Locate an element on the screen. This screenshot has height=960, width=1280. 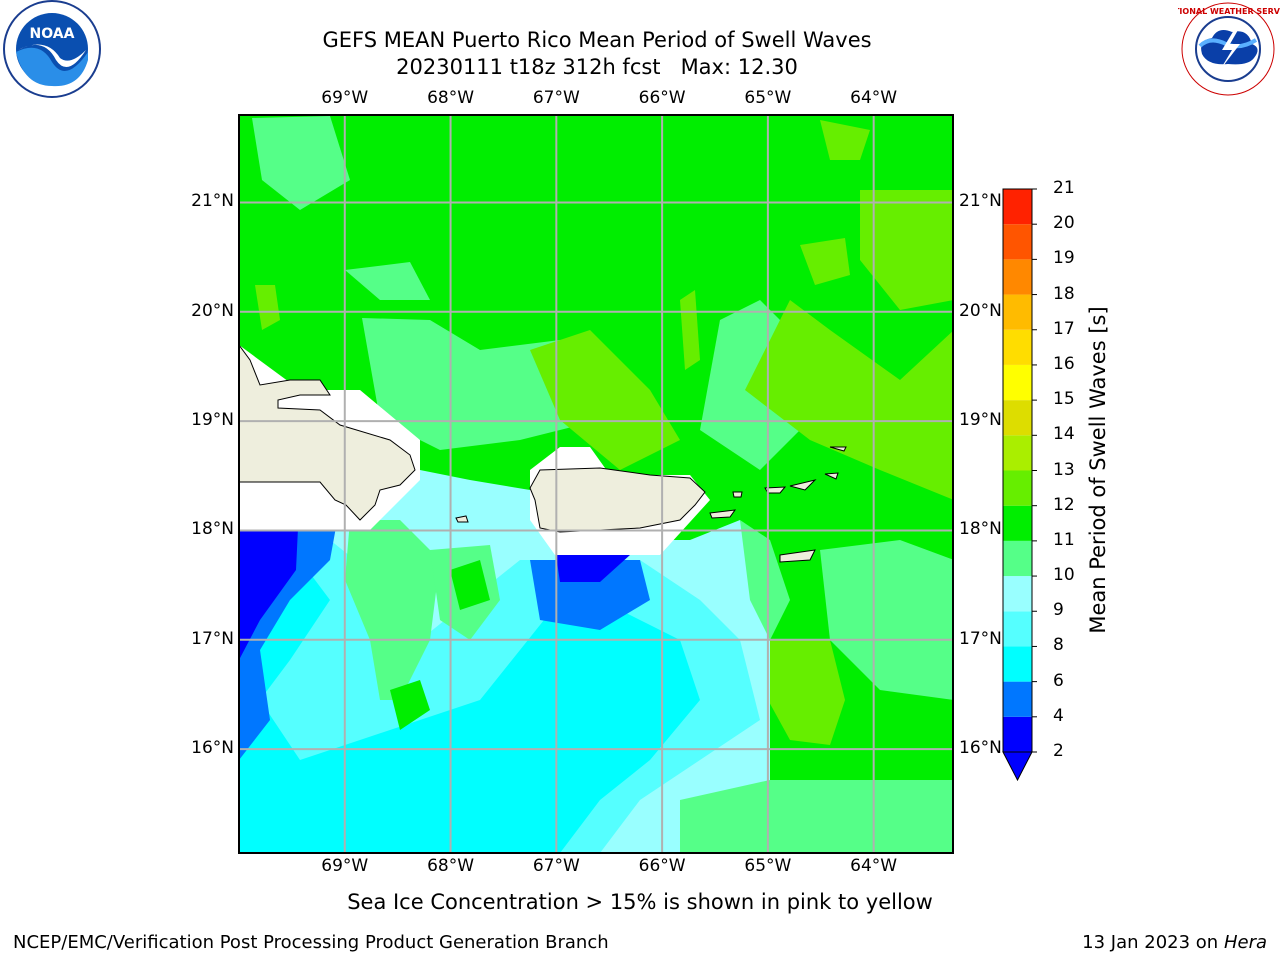
lat-tick-left: 16°N is located at coordinates (212, 748).